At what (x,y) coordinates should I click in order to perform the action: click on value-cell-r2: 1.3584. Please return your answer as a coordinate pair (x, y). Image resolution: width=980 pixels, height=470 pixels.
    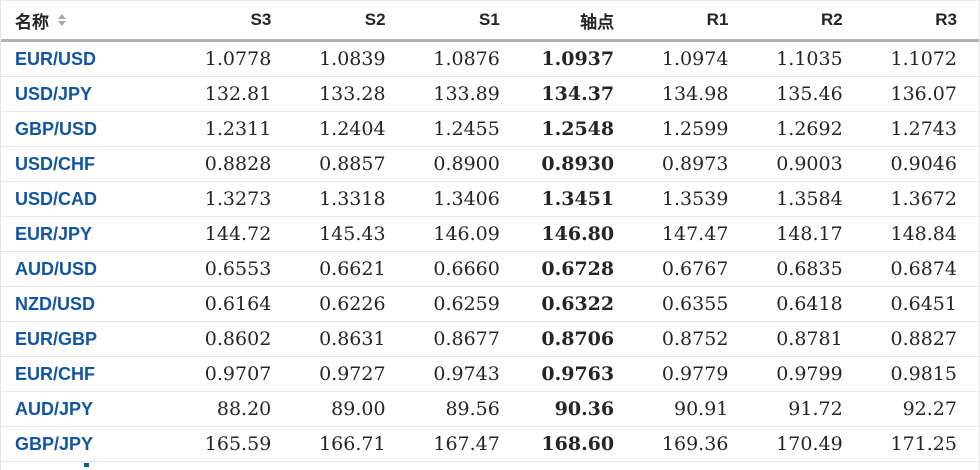
    Looking at the image, I should click on (809, 199).